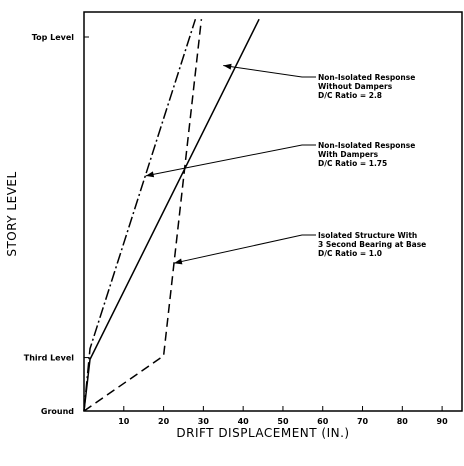 The height and width of the screenshot is (466, 464). What do you see at coordinates (350, 95) in the screenshot?
I see `annotation-text: D/C Ratio = 2.8` at bounding box center [350, 95].